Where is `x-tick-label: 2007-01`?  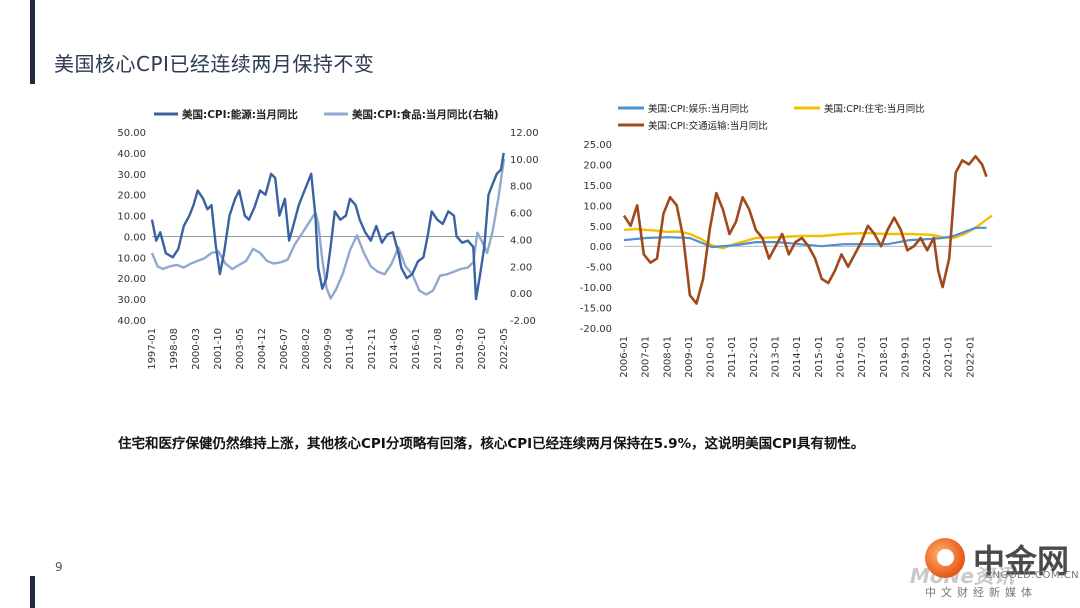
x-tick-label: 2007-01 is located at coordinates (646, 357).